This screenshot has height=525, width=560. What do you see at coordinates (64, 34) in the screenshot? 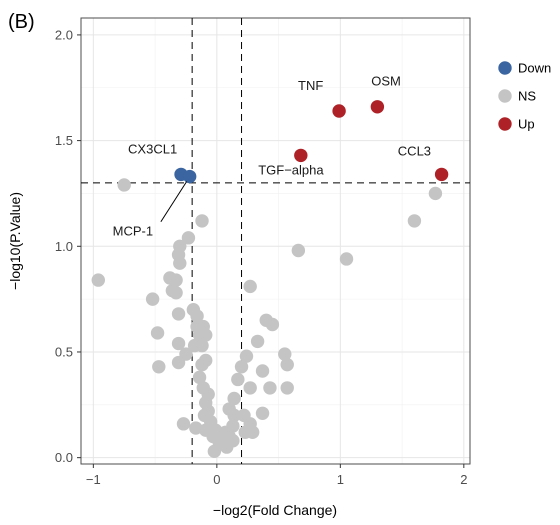
I see `y-tick-label: 2.0` at bounding box center [64, 34].